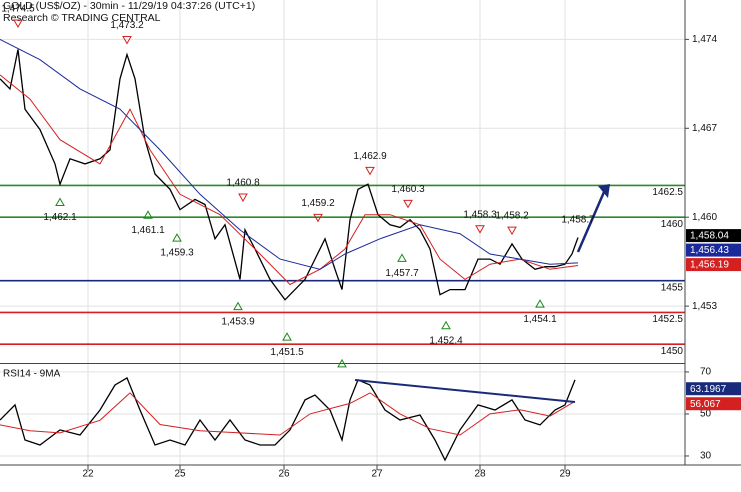  I want to click on annotation-label: 1,462.9, so click(370, 156).